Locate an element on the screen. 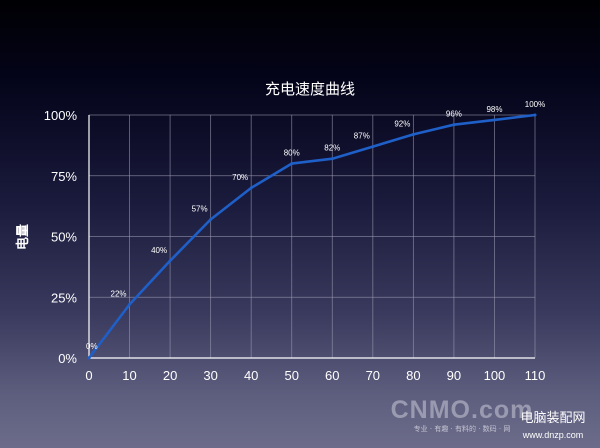 The width and height of the screenshot is (600, 448). watermark-site-name: 电脑装配网 is located at coordinates (552, 418).